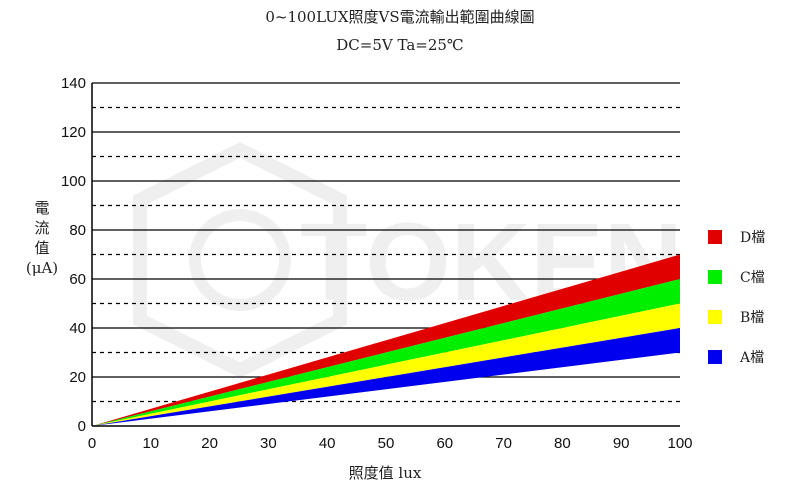 This screenshot has width=800, height=501. I want to click on y-tick-label: 140, so click(73, 83).